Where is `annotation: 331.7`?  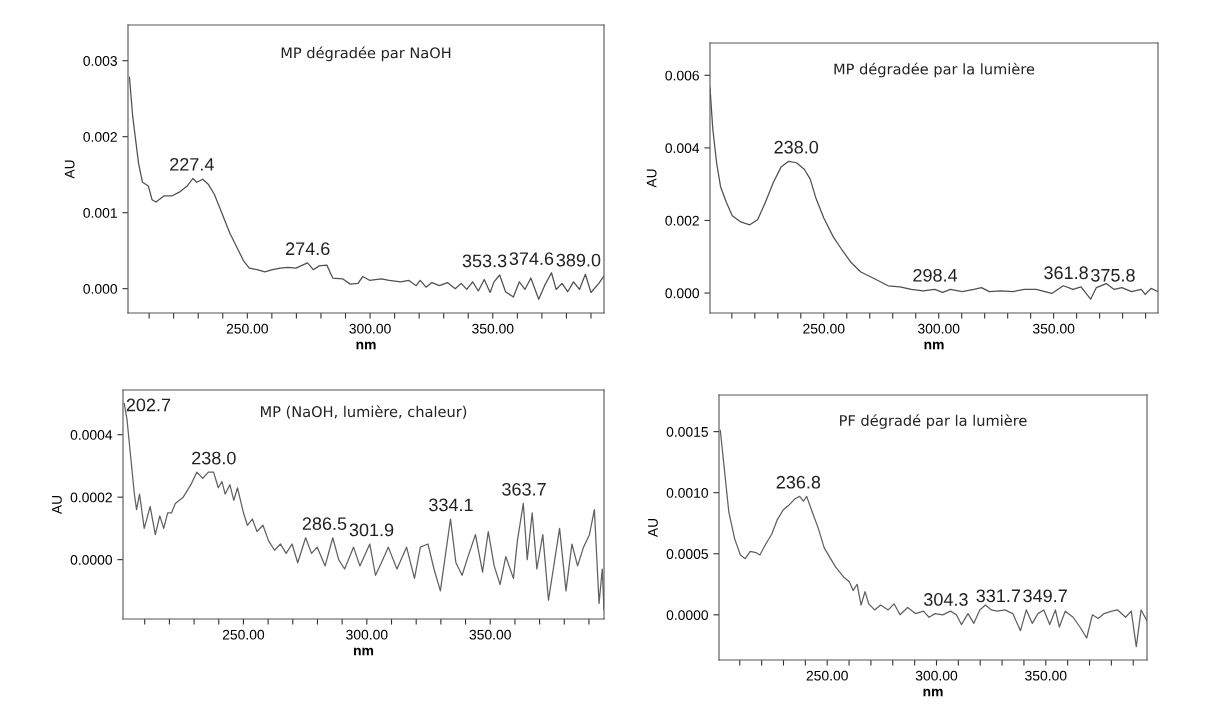
annotation: 331.7 is located at coordinates (998, 596).